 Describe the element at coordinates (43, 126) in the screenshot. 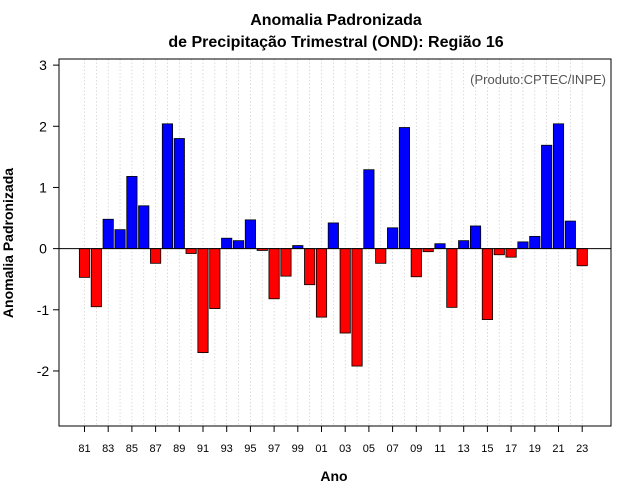

I see `y-tick-label-2: 2` at that location.